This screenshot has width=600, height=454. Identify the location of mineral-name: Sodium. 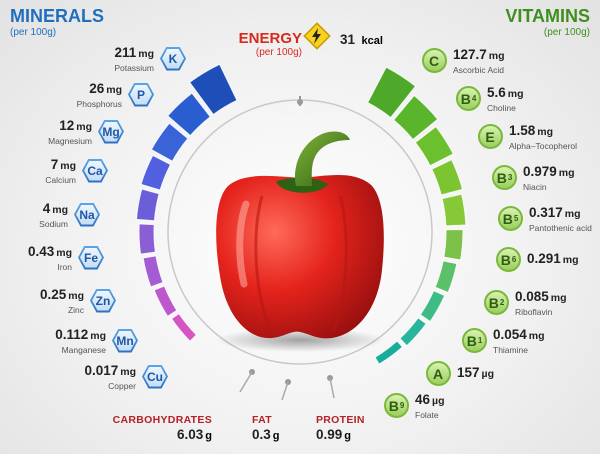
(53, 224).